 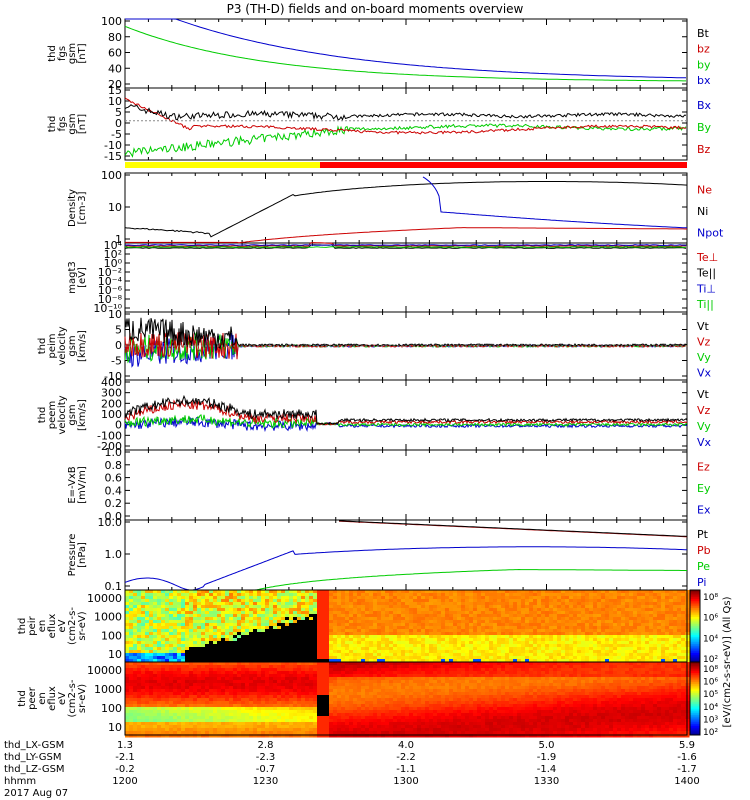 I want to click on y-label-line: thd, so click(x=52, y=124).